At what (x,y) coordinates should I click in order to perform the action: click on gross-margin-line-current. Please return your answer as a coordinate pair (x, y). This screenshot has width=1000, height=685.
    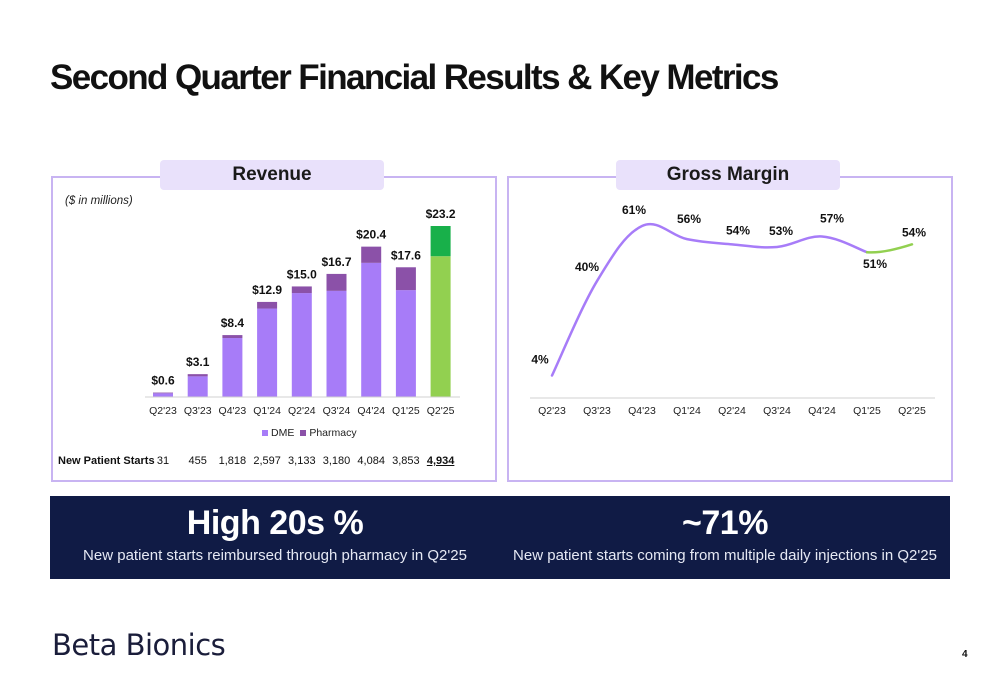
    Looking at the image, I should click on (889, 248).